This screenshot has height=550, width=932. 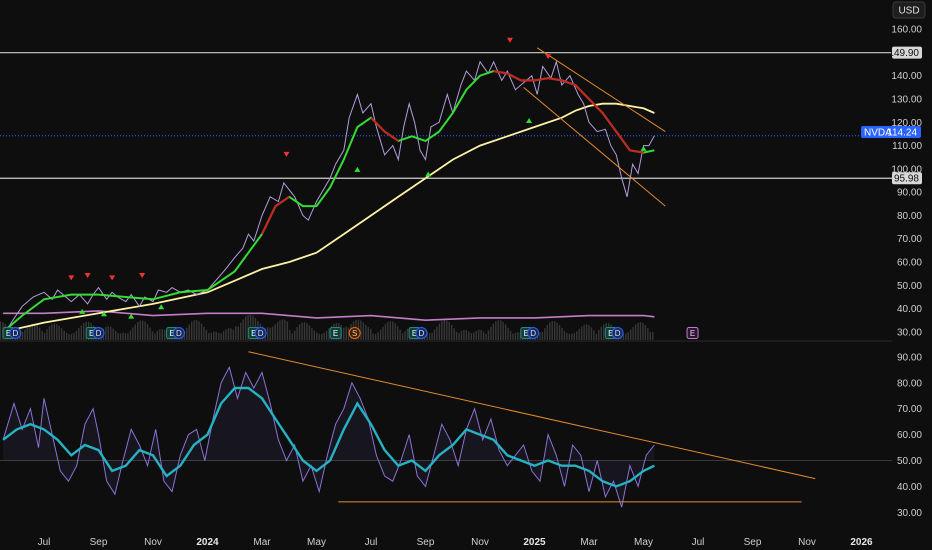 I want to click on last-price-badge: NVDA 114.24, so click(x=891, y=132).